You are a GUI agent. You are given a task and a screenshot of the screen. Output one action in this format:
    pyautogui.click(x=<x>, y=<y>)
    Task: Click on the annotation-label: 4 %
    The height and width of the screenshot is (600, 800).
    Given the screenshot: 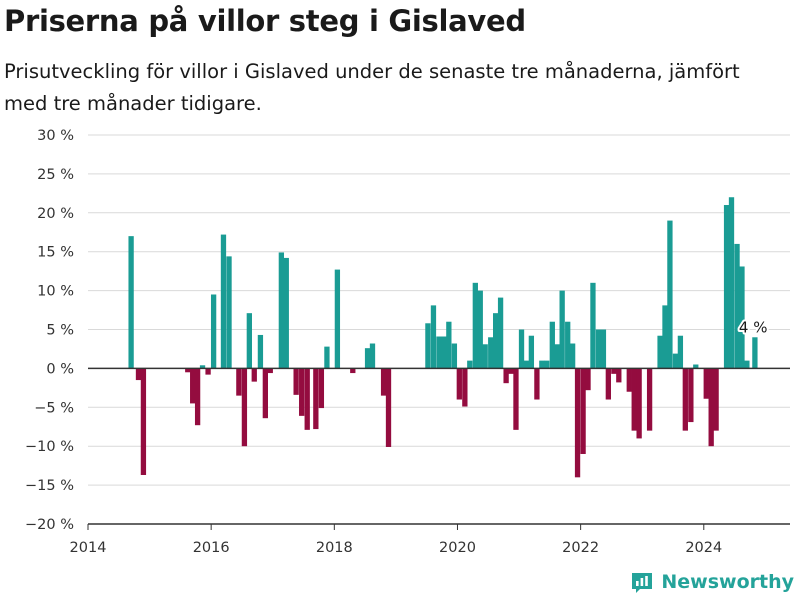 What is the action you would take?
    pyautogui.click(x=753, y=327)
    